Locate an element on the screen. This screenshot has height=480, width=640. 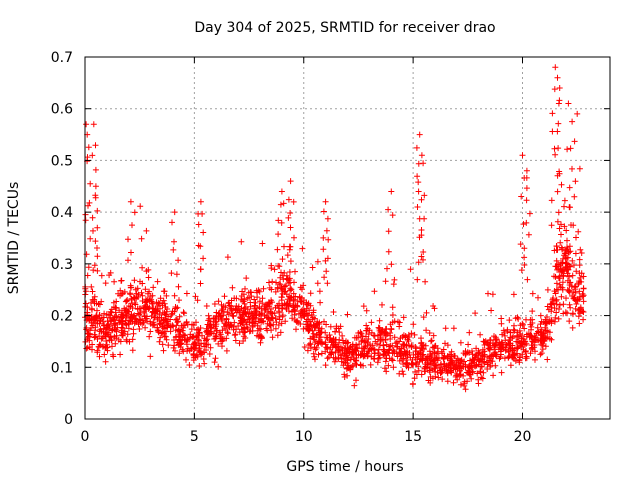
y-tick-label: 0.1 is located at coordinates (62, 368).